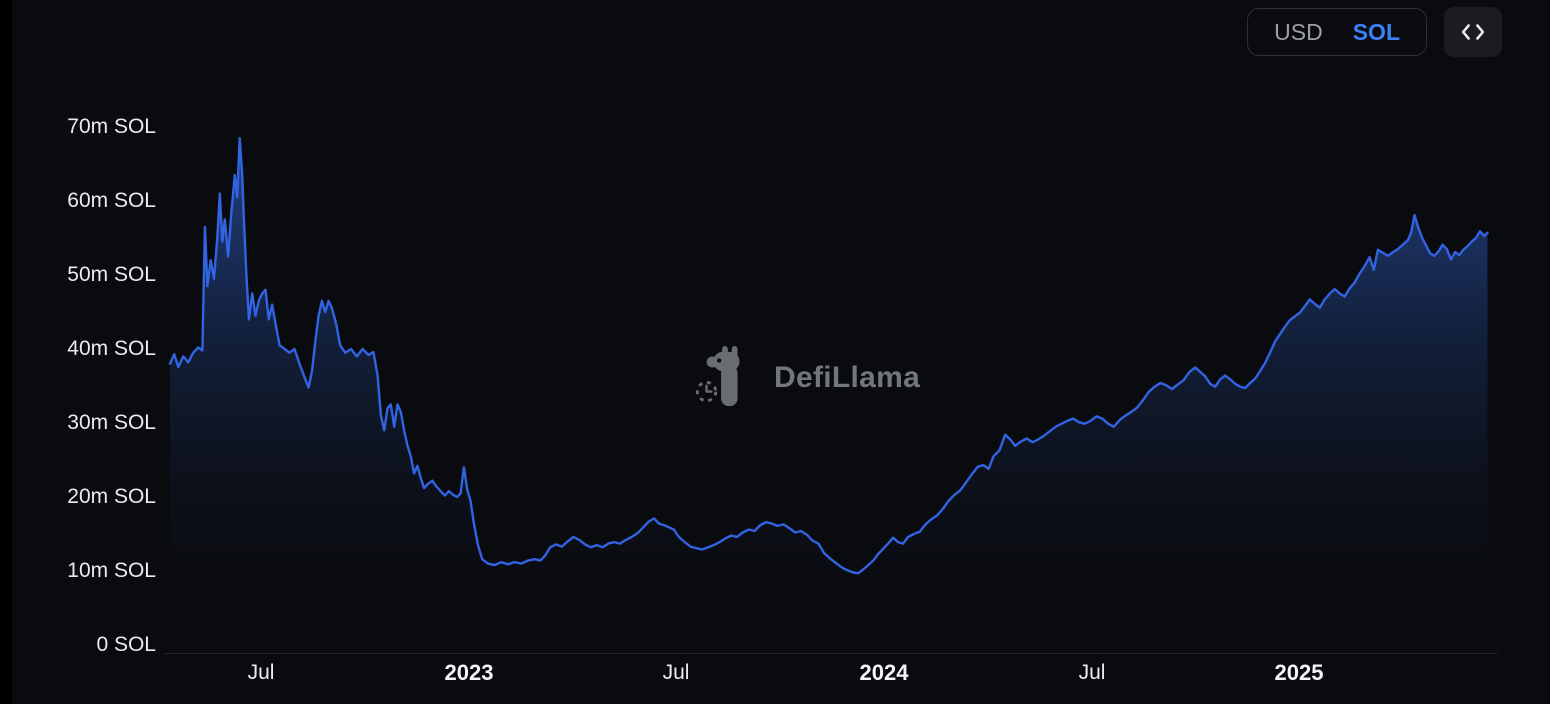 This screenshot has height=704, width=1550. I want to click on currency-option-sol: SOL, so click(1376, 31).